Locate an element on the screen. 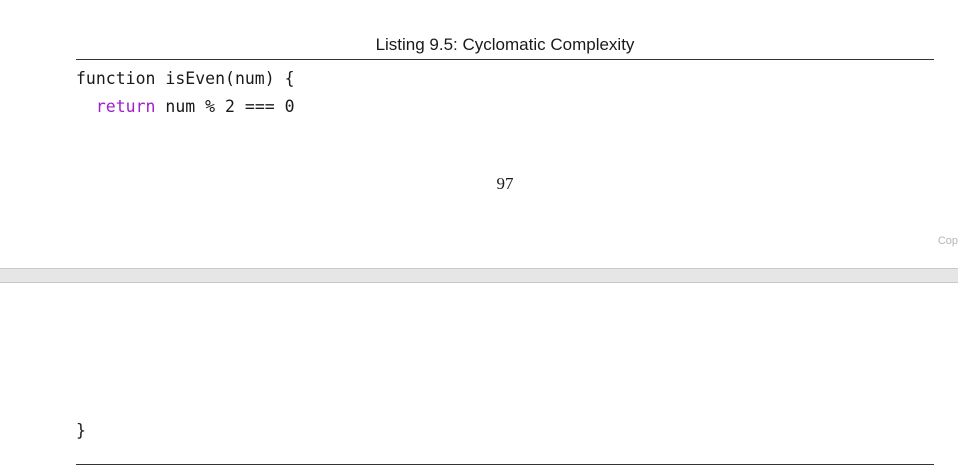  code-expression: num % 2 === 0 is located at coordinates (225, 106).